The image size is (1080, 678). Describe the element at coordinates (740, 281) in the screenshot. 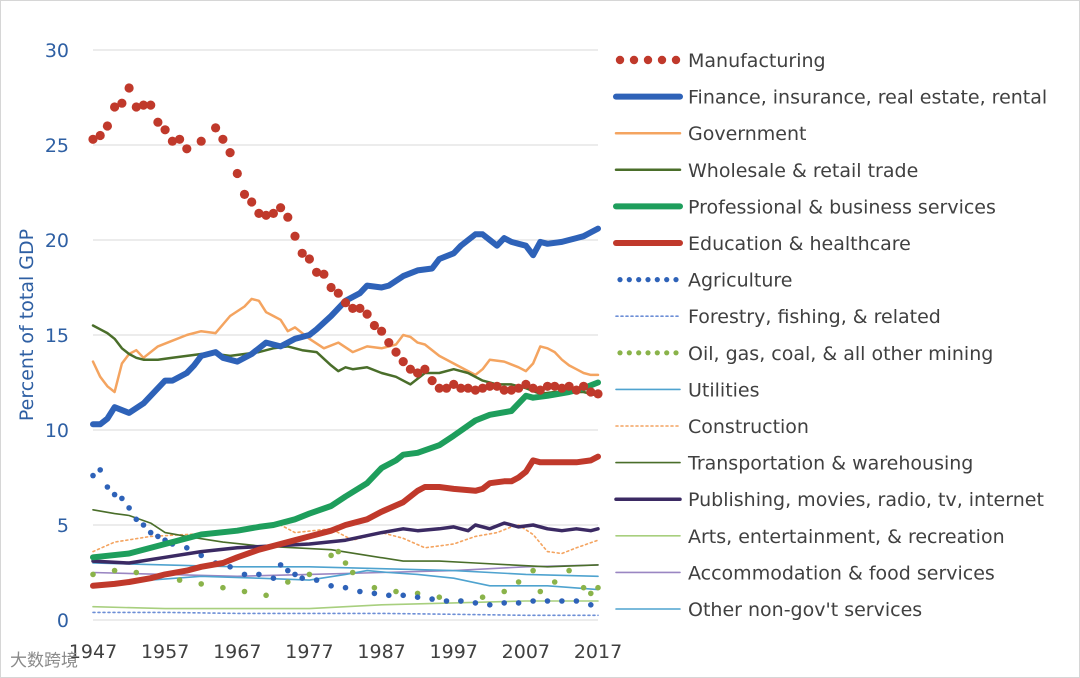

I see `legend-label: Agriculture` at that location.